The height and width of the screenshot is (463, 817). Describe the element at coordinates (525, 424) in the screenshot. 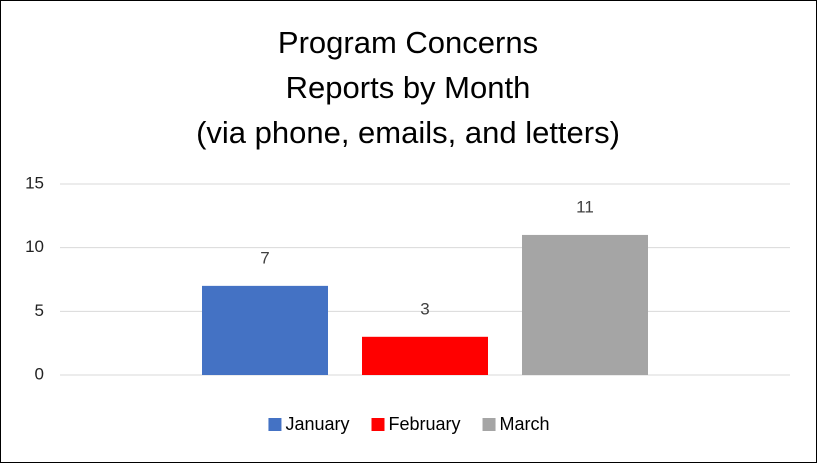

I see `legend-label: March` at that location.